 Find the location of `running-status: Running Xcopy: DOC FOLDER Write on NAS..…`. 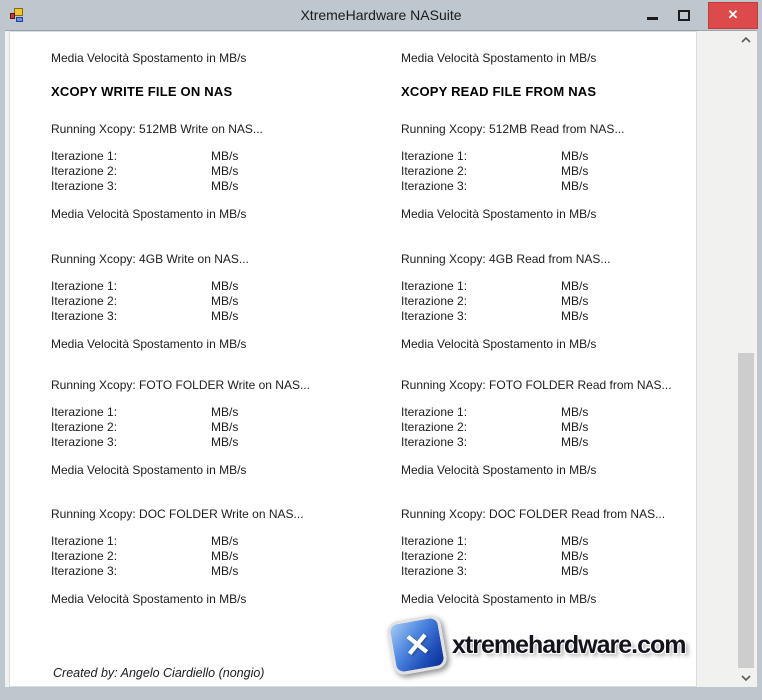

running-status: Running Xcopy: DOC FOLDER Write on NAS..… is located at coordinates (177, 514).